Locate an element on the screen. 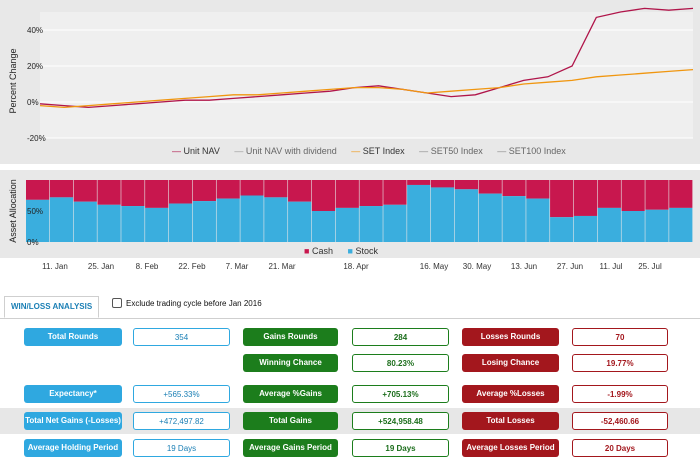 The image size is (700, 466). average-gains-period-value: 19 Days is located at coordinates (400, 448).